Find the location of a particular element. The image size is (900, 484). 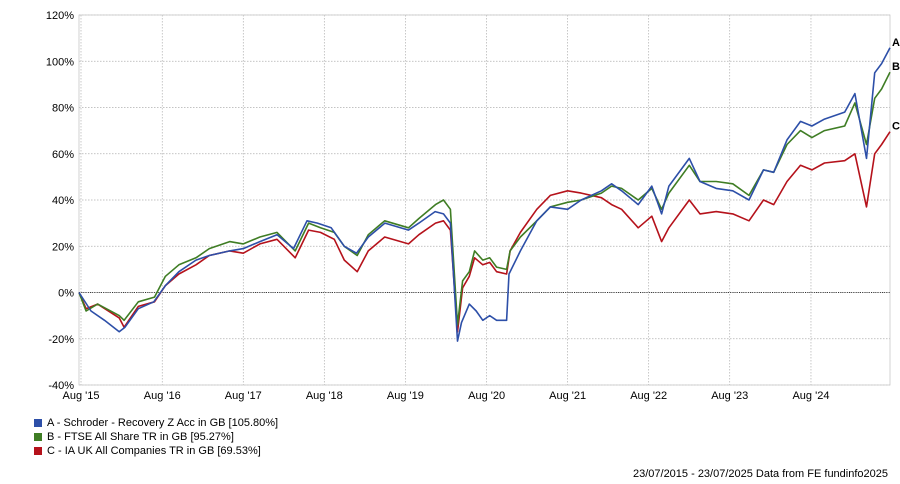

series-end-label-a: A is located at coordinates (896, 43).